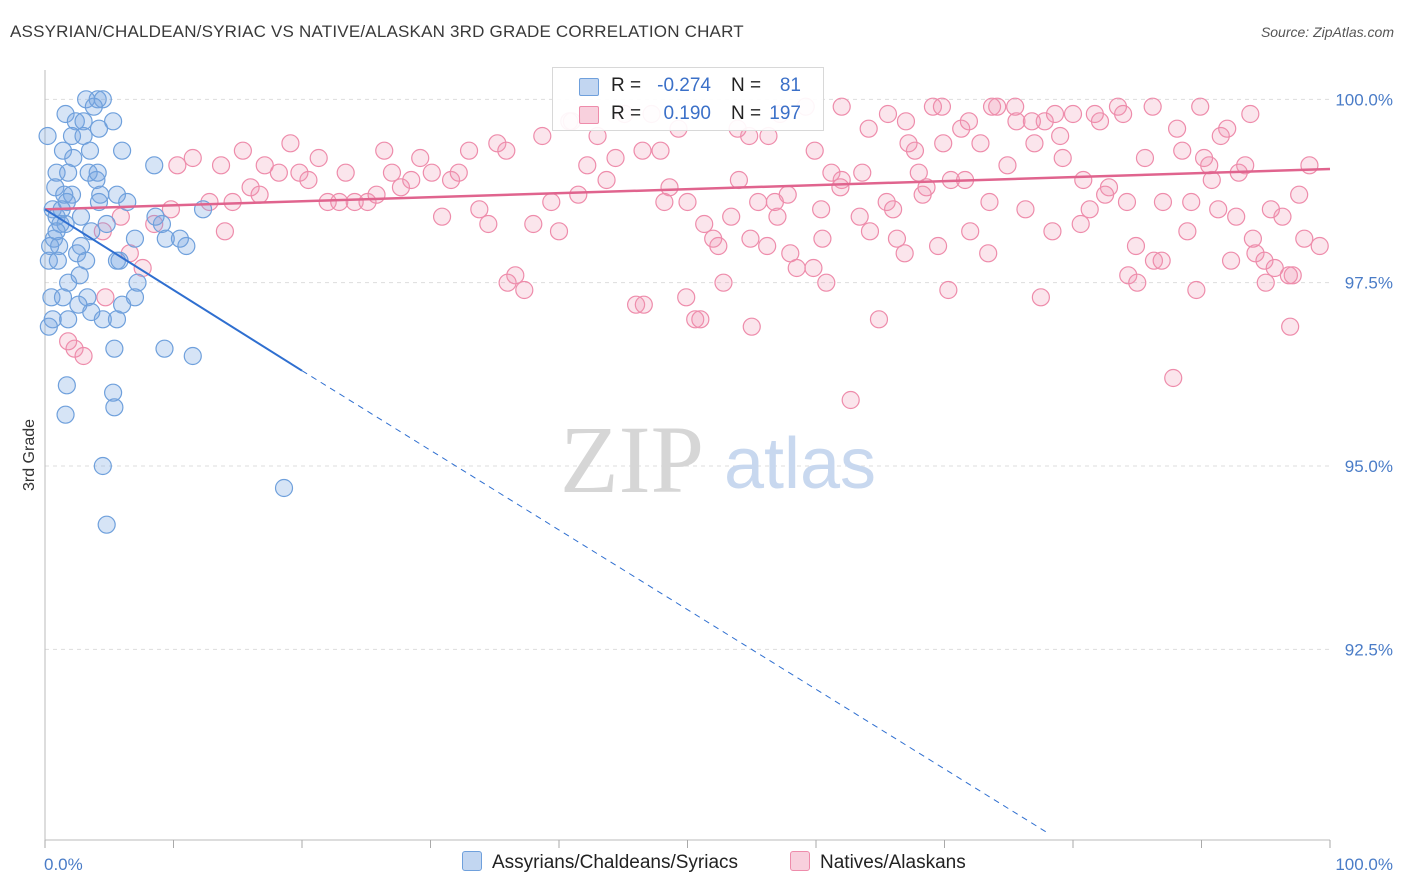 The height and width of the screenshot is (892, 1406). I want to click on x-tick-label: 0.0%, so click(63, 864).